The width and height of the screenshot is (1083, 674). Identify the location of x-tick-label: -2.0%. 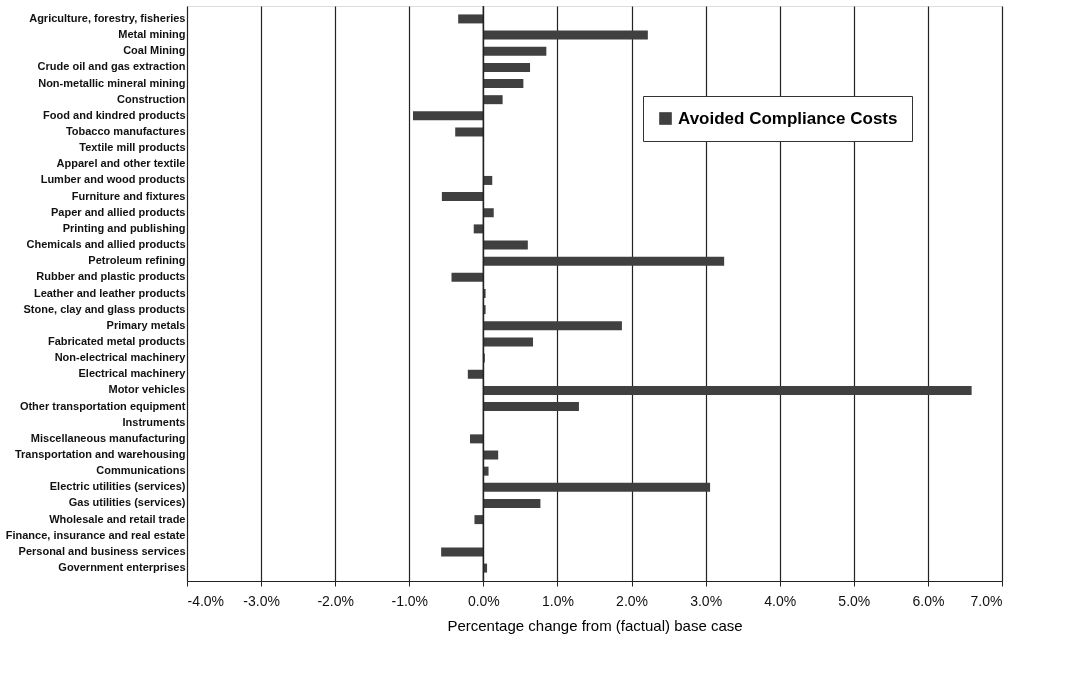
(335, 600).